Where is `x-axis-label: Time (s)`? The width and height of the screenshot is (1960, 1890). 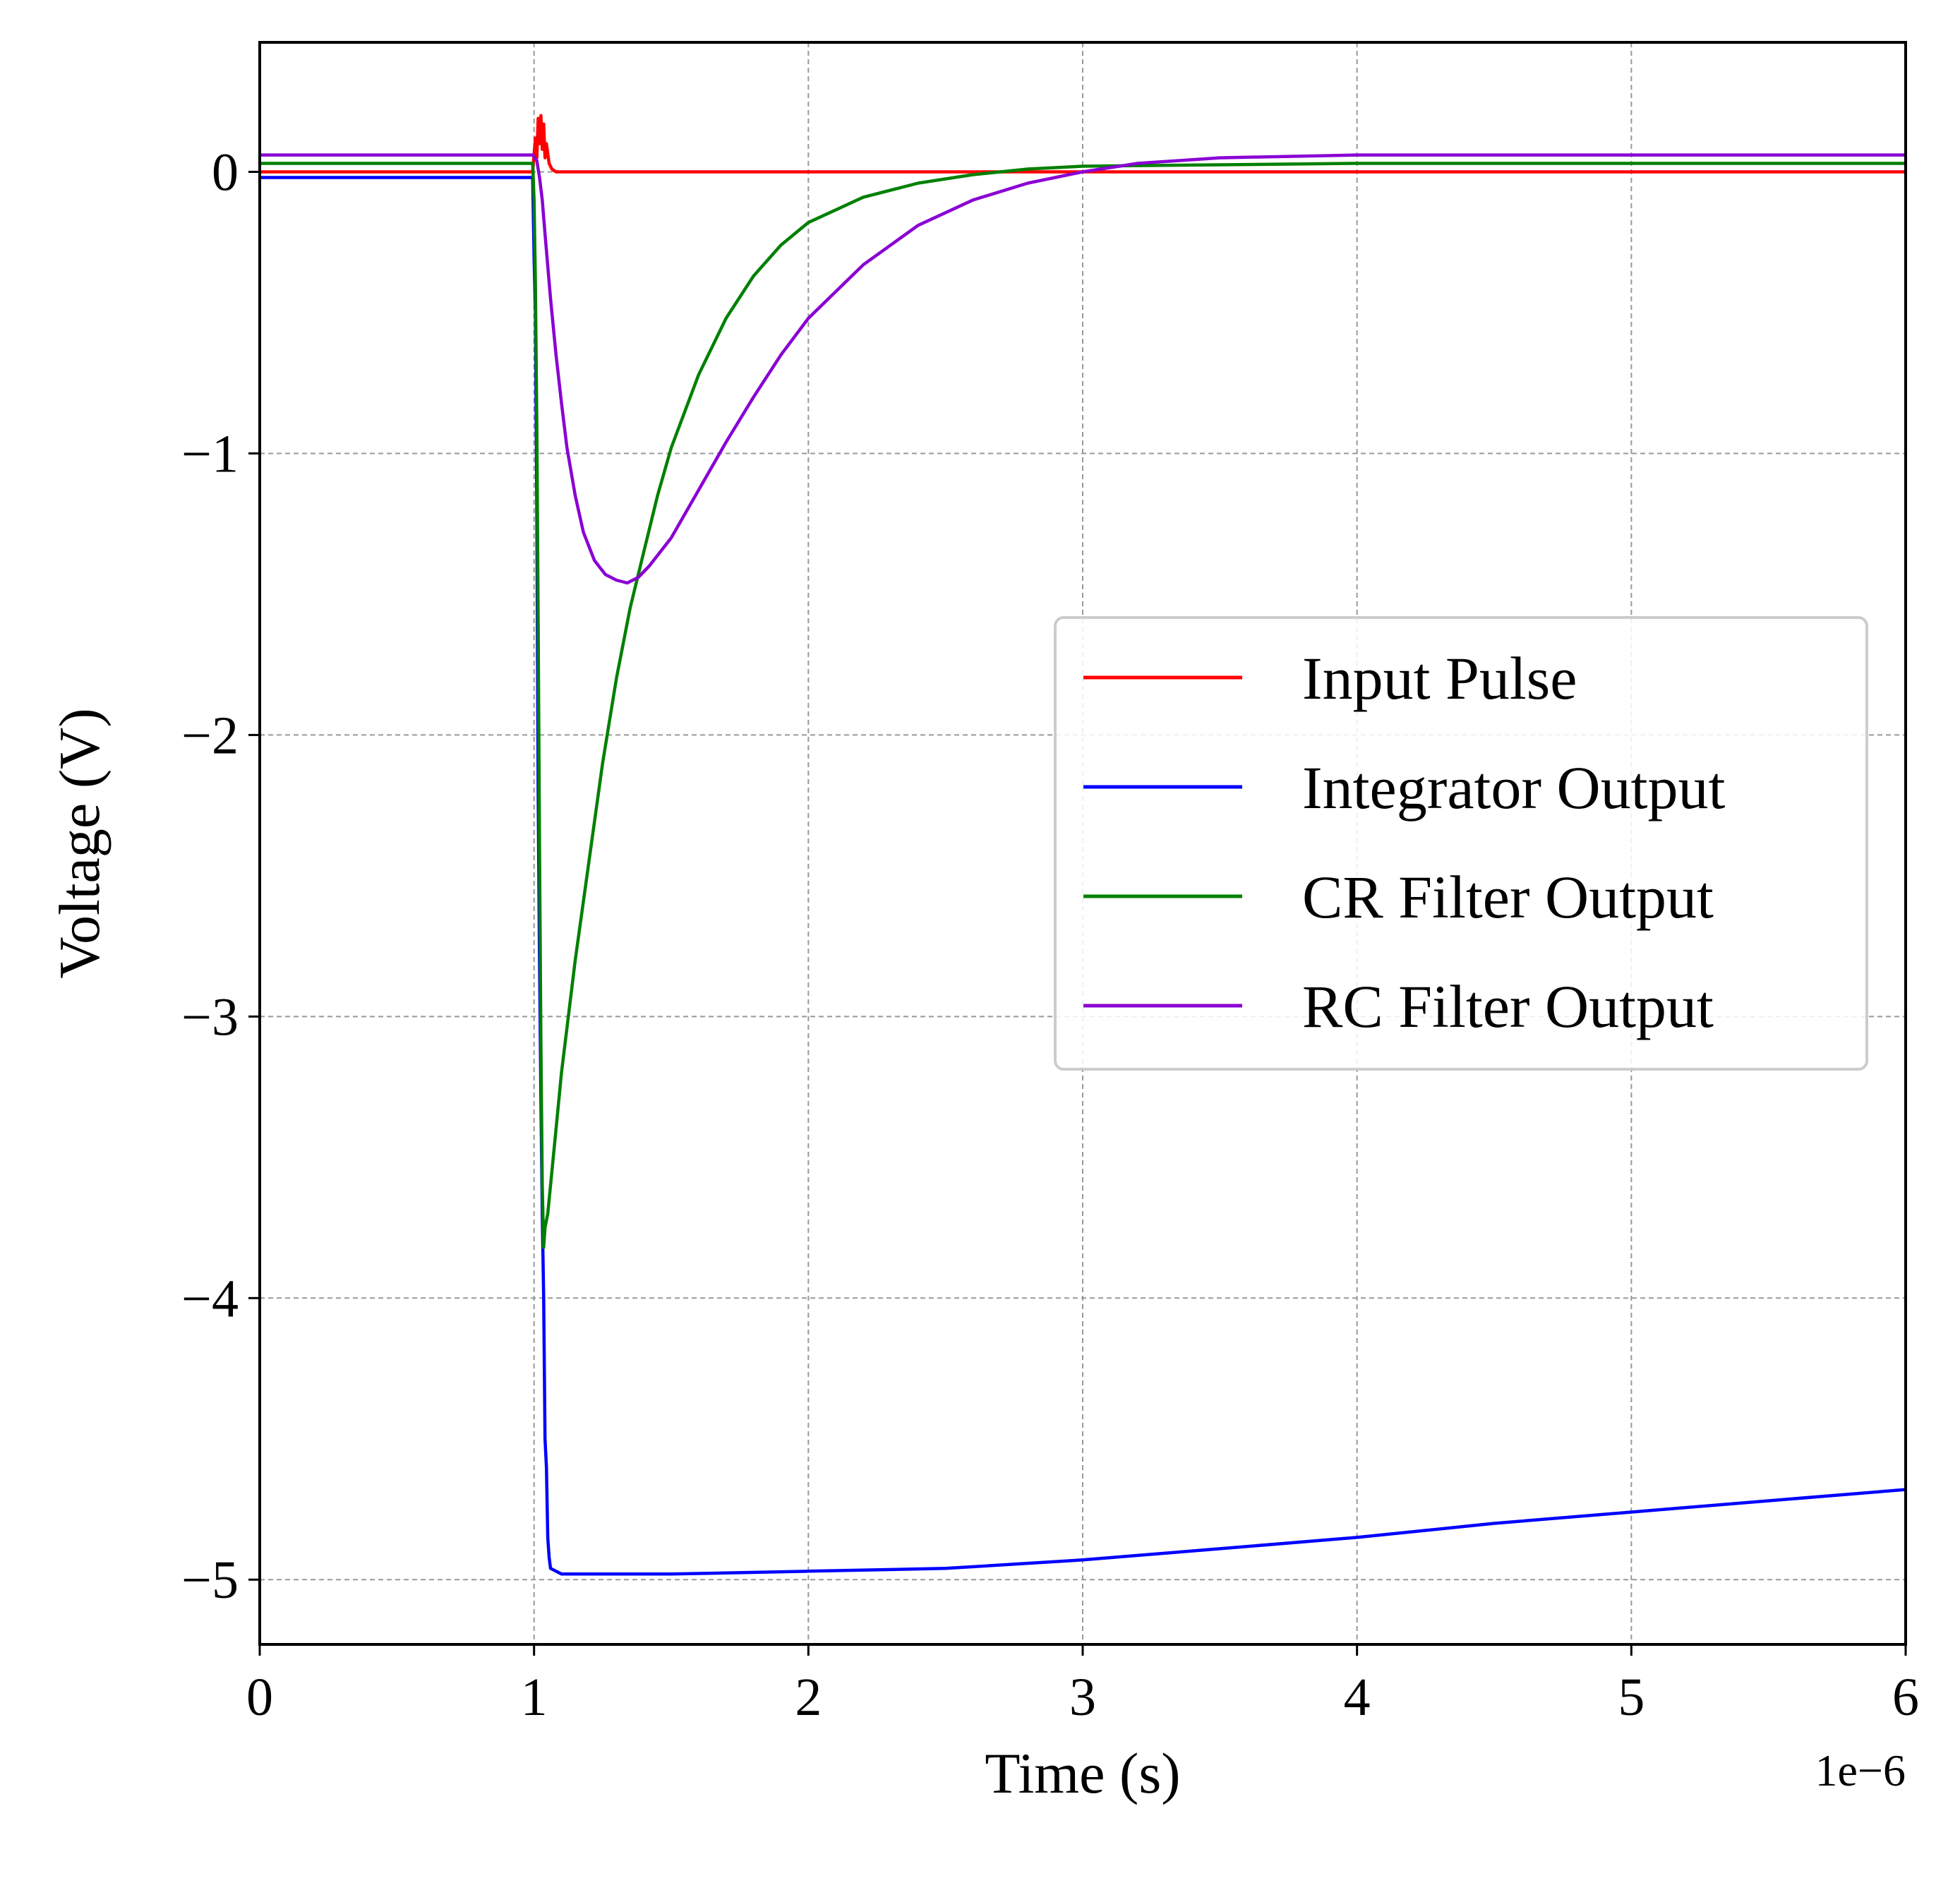
x-axis-label: Time (s) is located at coordinates (1082, 1773).